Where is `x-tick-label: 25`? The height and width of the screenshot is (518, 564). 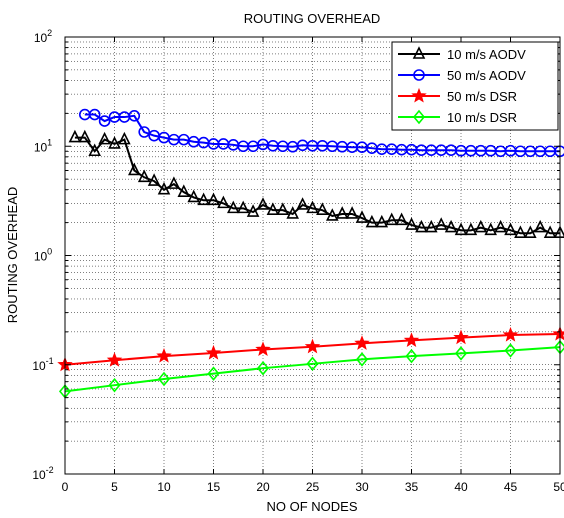 x-tick-label: 25 is located at coordinates (313, 487).